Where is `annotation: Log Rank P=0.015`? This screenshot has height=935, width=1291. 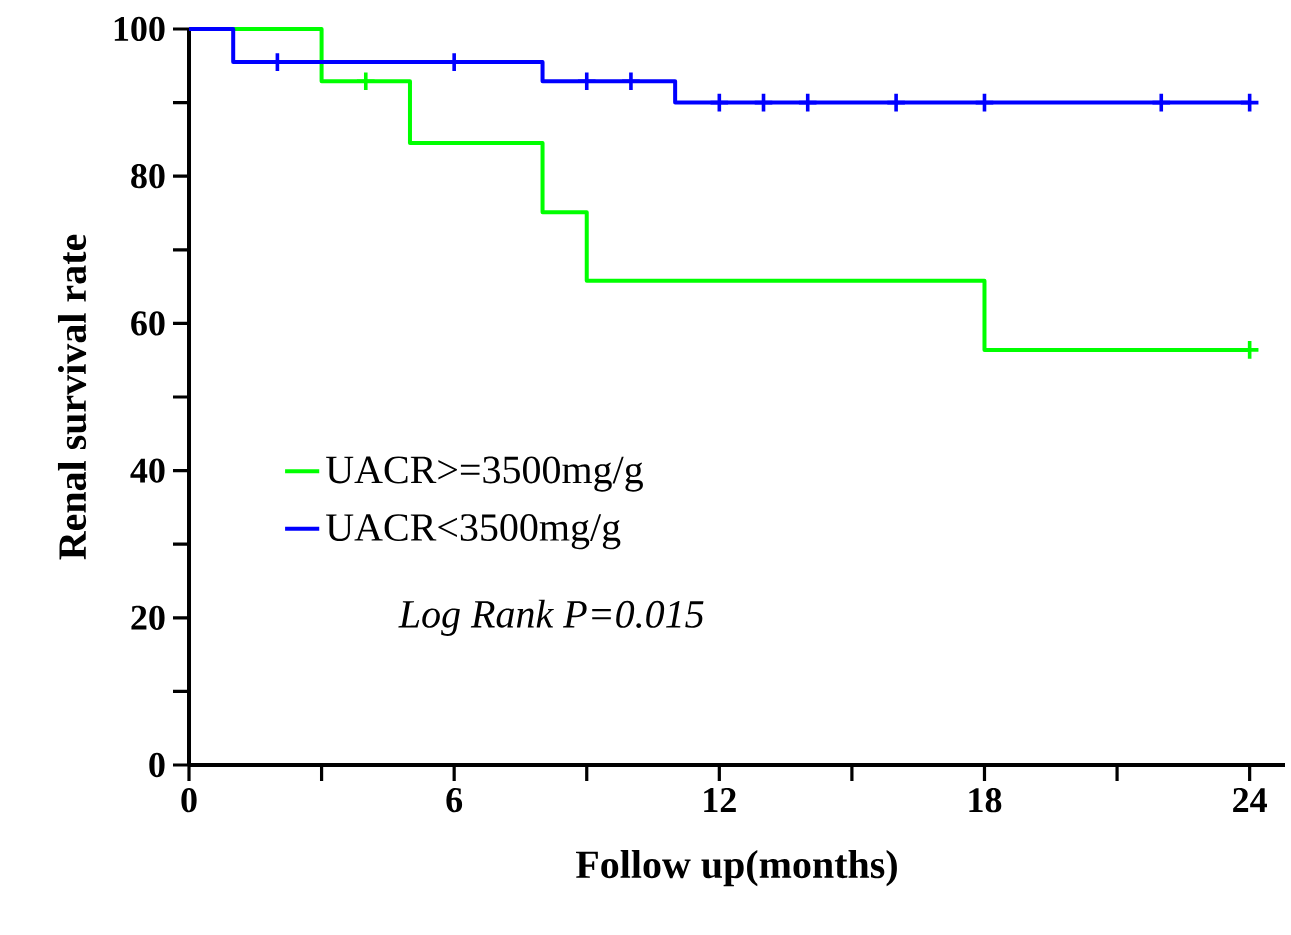 annotation: Log Rank P=0.015 is located at coordinates (551, 617).